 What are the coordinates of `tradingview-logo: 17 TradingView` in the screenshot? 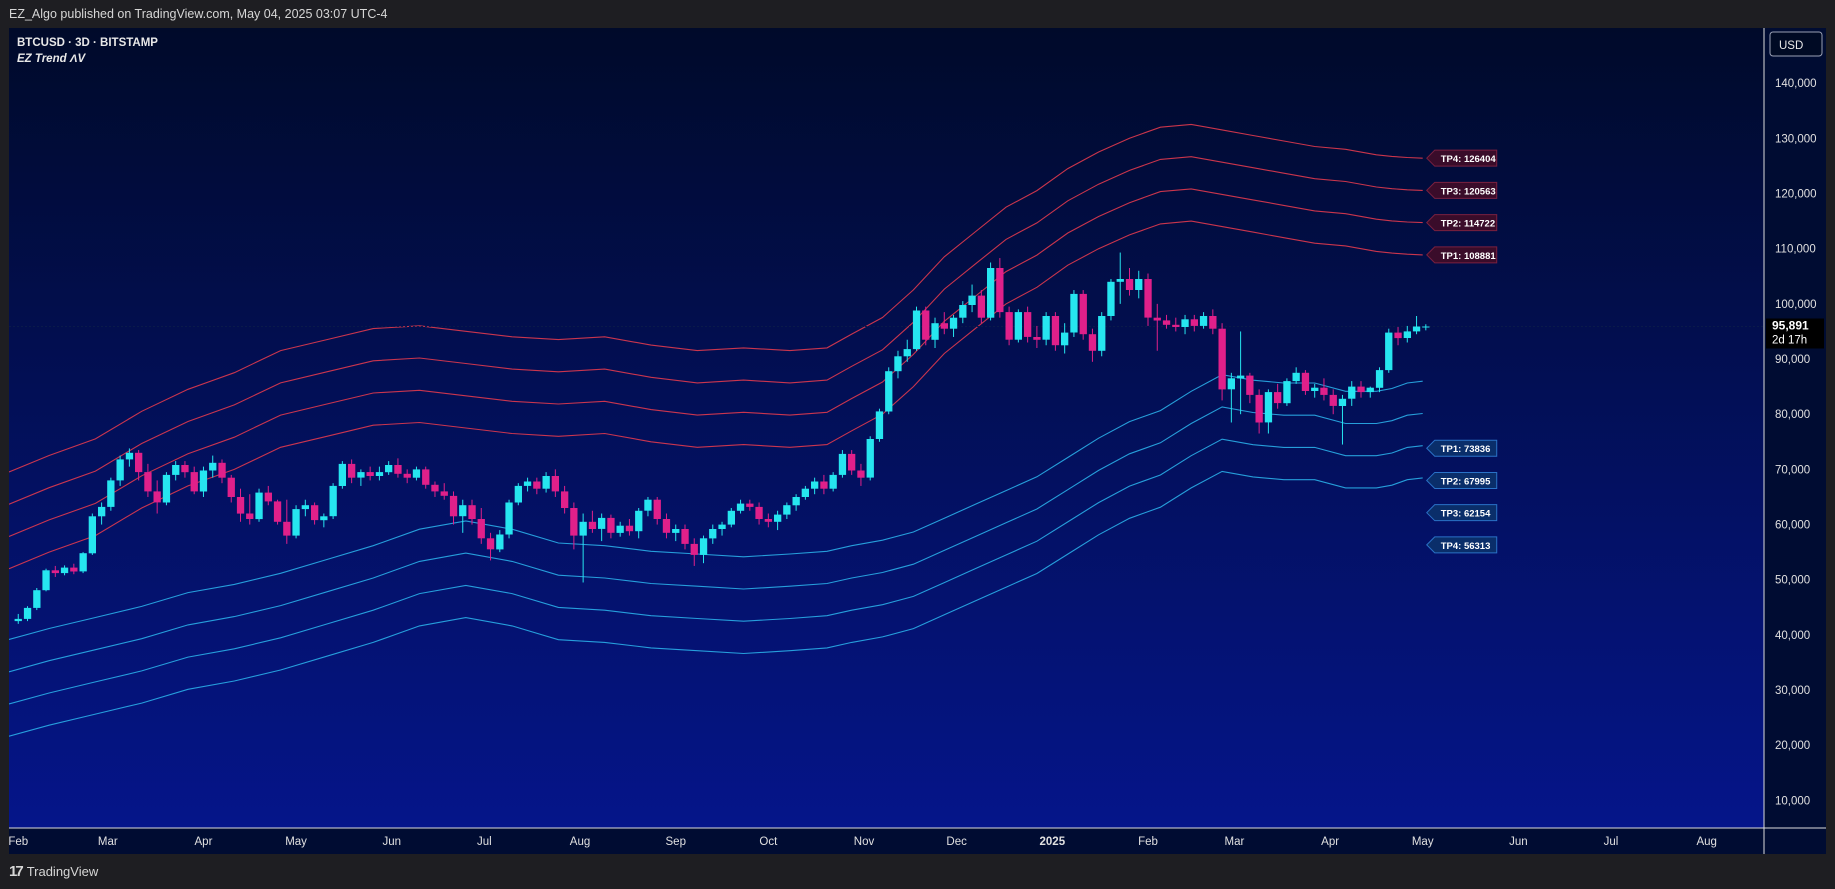 It's located at (49, 871).